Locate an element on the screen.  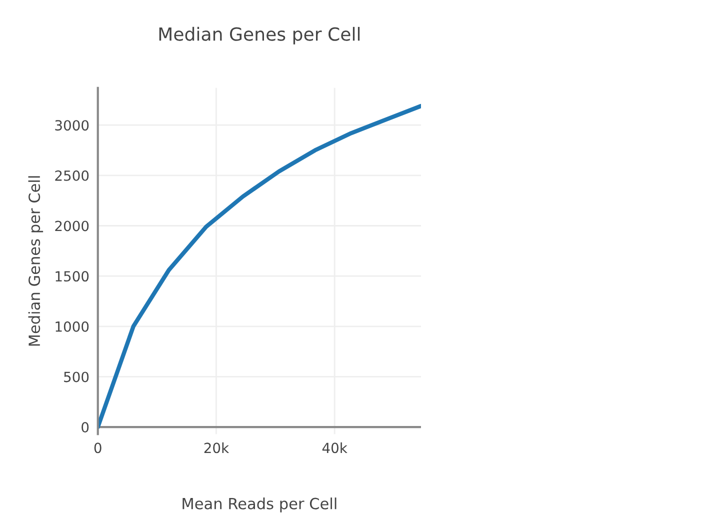
y-tick-label: 1500 is located at coordinates (72, 276).